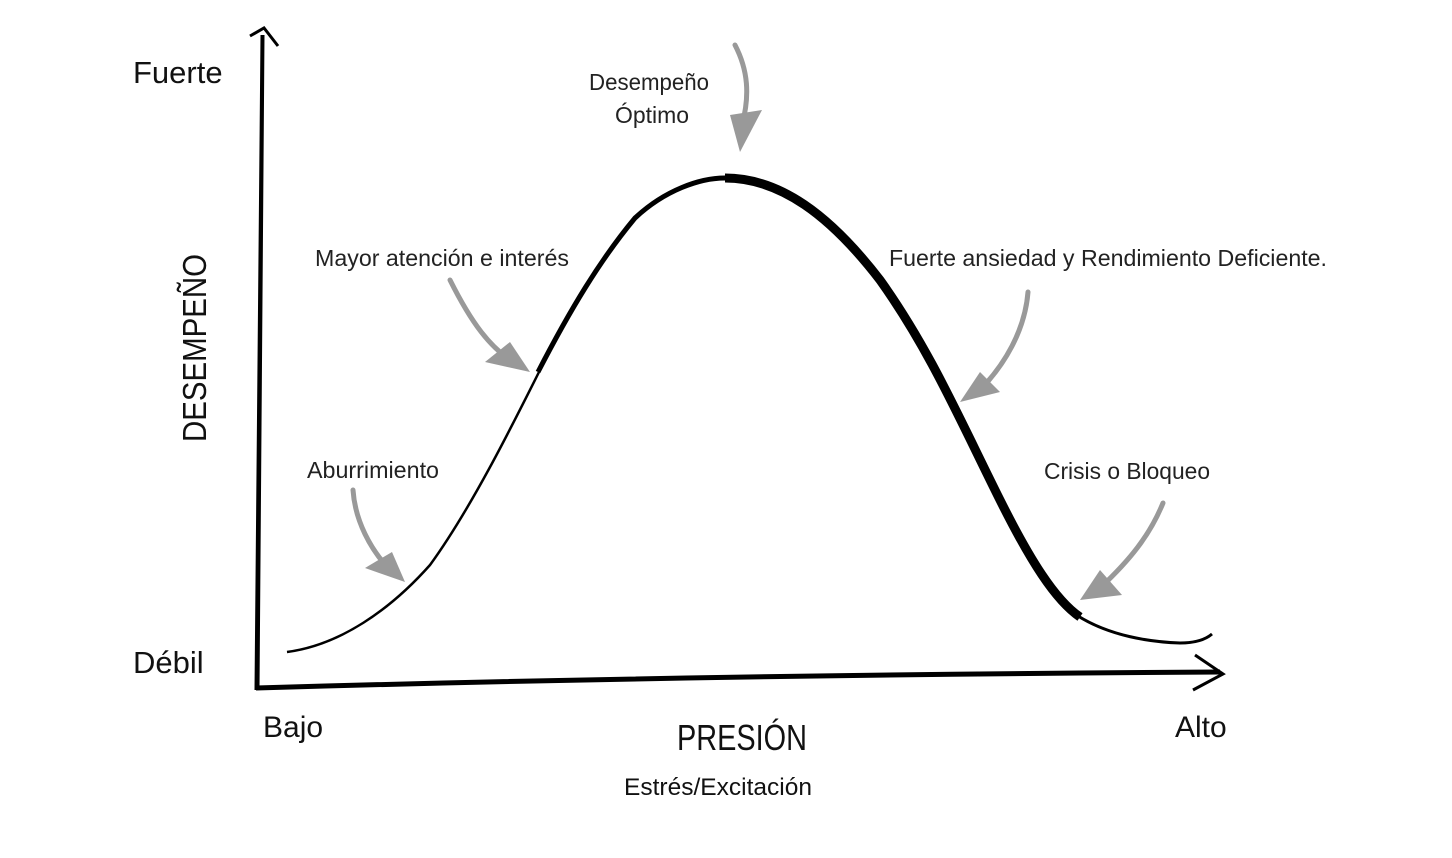  Describe the element at coordinates (168, 662) in the screenshot. I see `y-bottom-label: Débil` at that location.